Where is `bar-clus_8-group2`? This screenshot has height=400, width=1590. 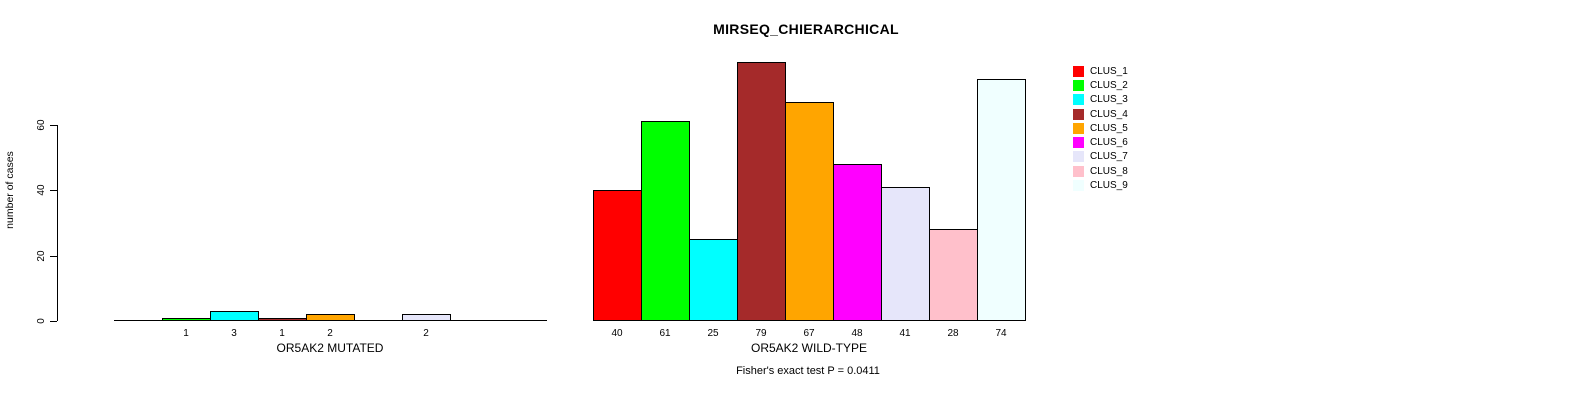 bar-clus_8-group2 is located at coordinates (953, 275).